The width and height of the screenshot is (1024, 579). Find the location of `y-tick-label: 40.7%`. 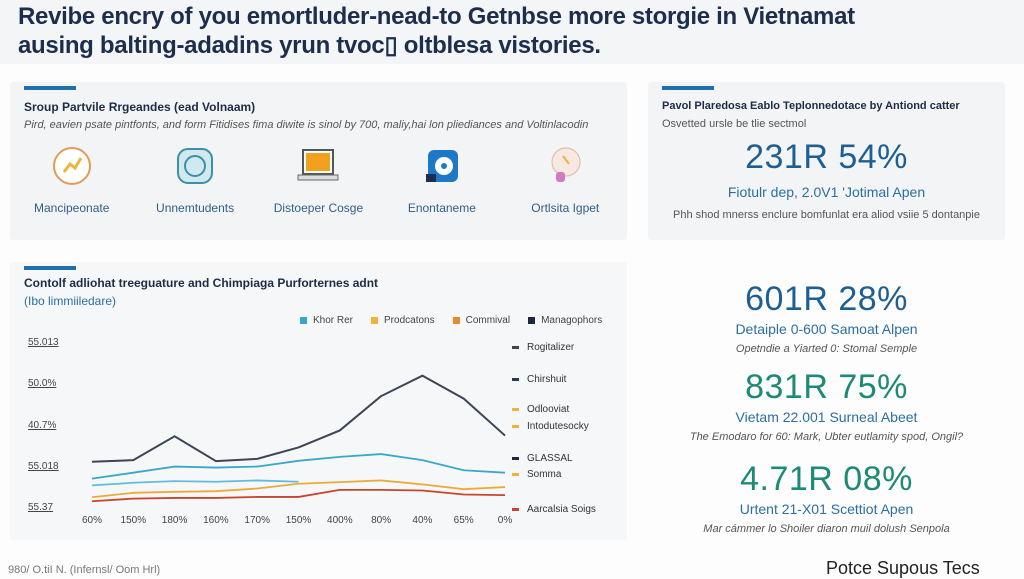

y-tick-label: 40.7% is located at coordinates (42, 425).